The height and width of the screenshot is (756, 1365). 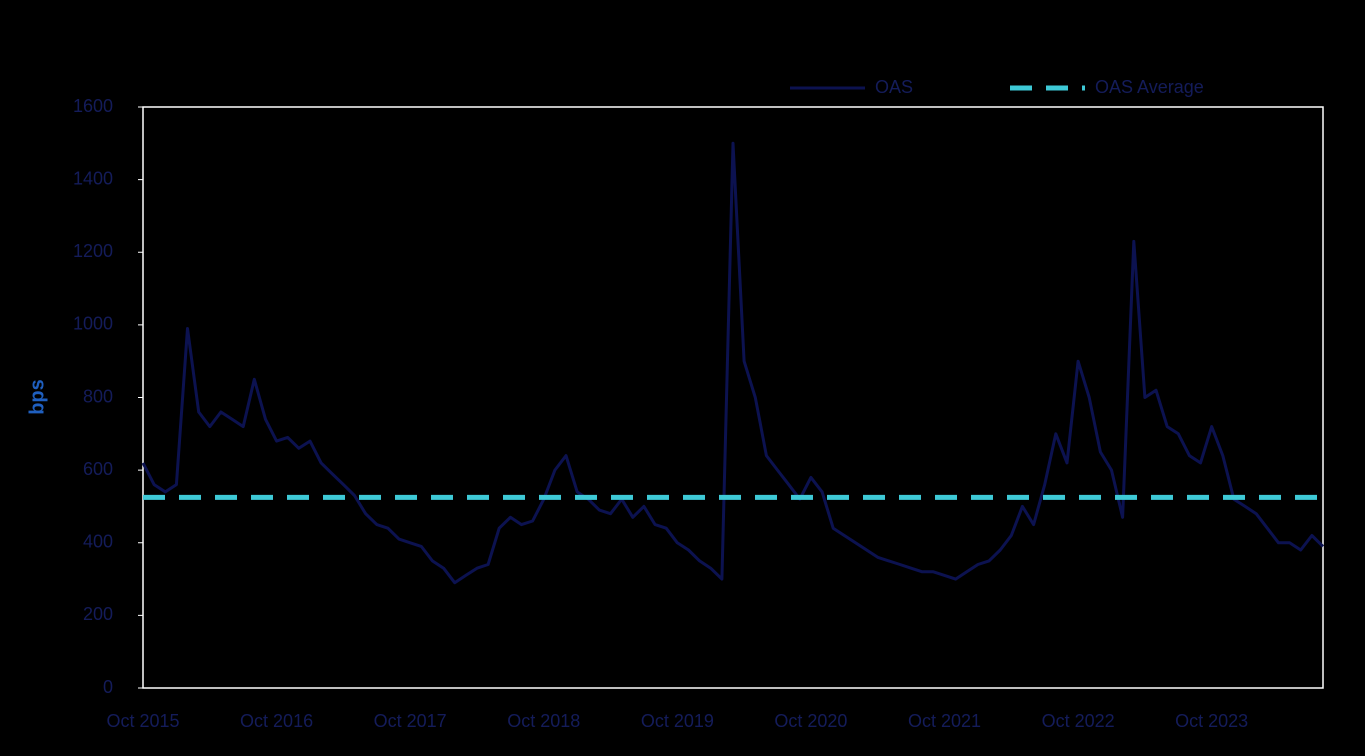 I want to click on legend-label: OAS Average, so click(x=1149, y=87).